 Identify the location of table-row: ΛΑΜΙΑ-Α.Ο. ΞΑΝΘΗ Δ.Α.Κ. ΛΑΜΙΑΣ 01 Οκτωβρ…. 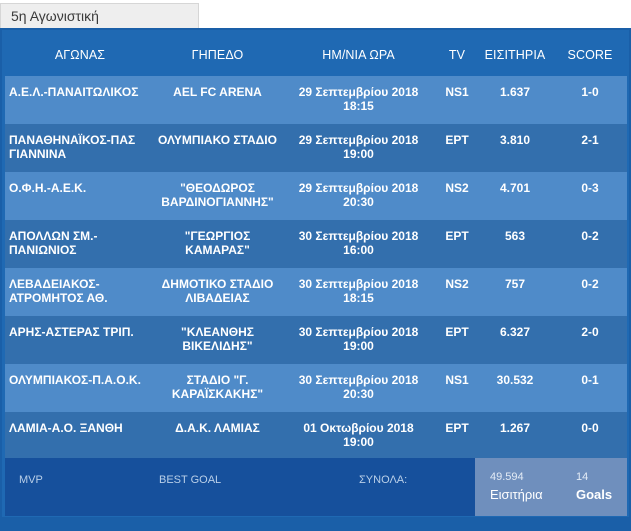
(316, 436).